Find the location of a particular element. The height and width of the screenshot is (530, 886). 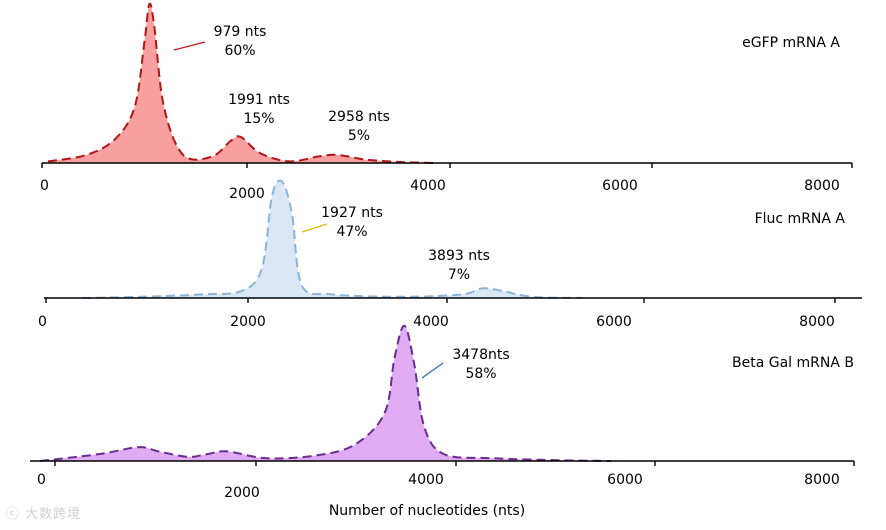

panel-0-peak-0-leader-line is located at coordinates (189, 46).